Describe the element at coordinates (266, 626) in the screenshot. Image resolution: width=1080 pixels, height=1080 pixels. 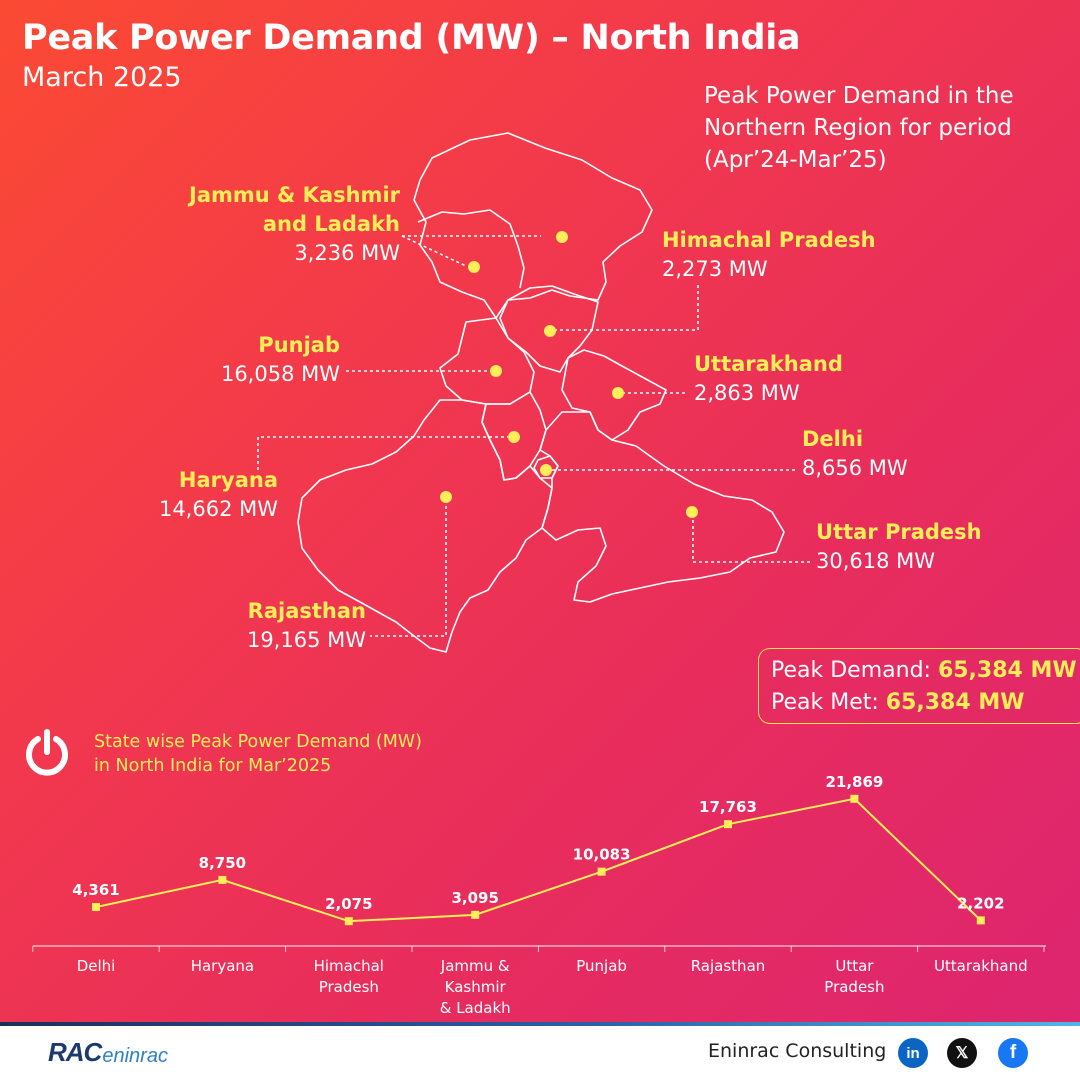
I see `label-rajasthan: Rajasthan 19,165 MW` at that location.